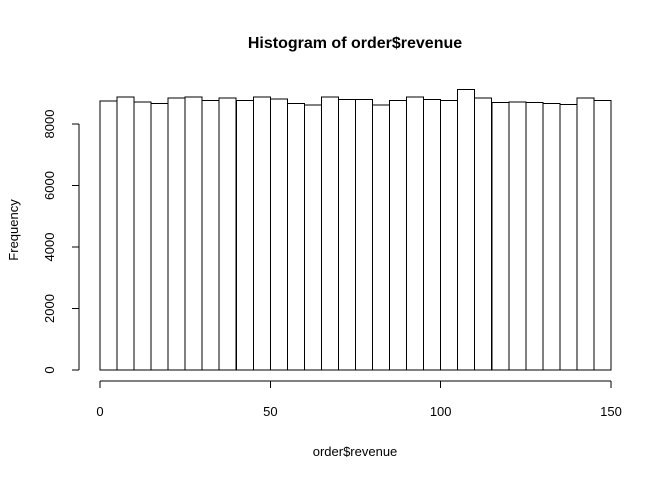 The image size is (672, 480). I want to click on x-axis: 0 50 100 150, so click(359, 399).